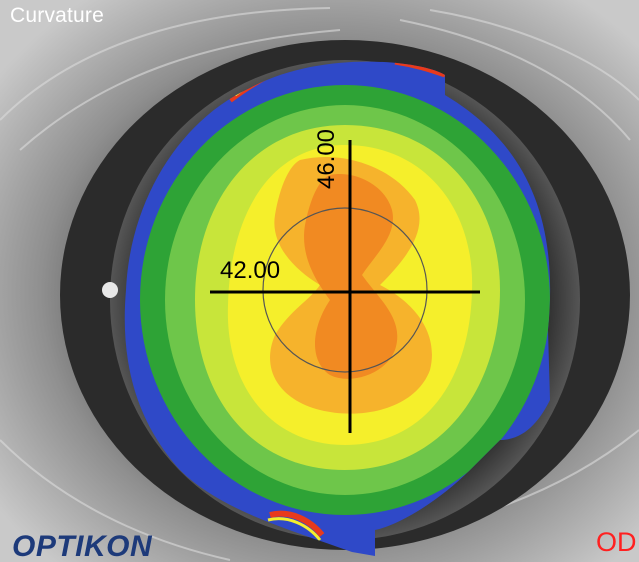 This screenshot has height=562, width=639. I want to click on reference-circle, so click(345, 290).